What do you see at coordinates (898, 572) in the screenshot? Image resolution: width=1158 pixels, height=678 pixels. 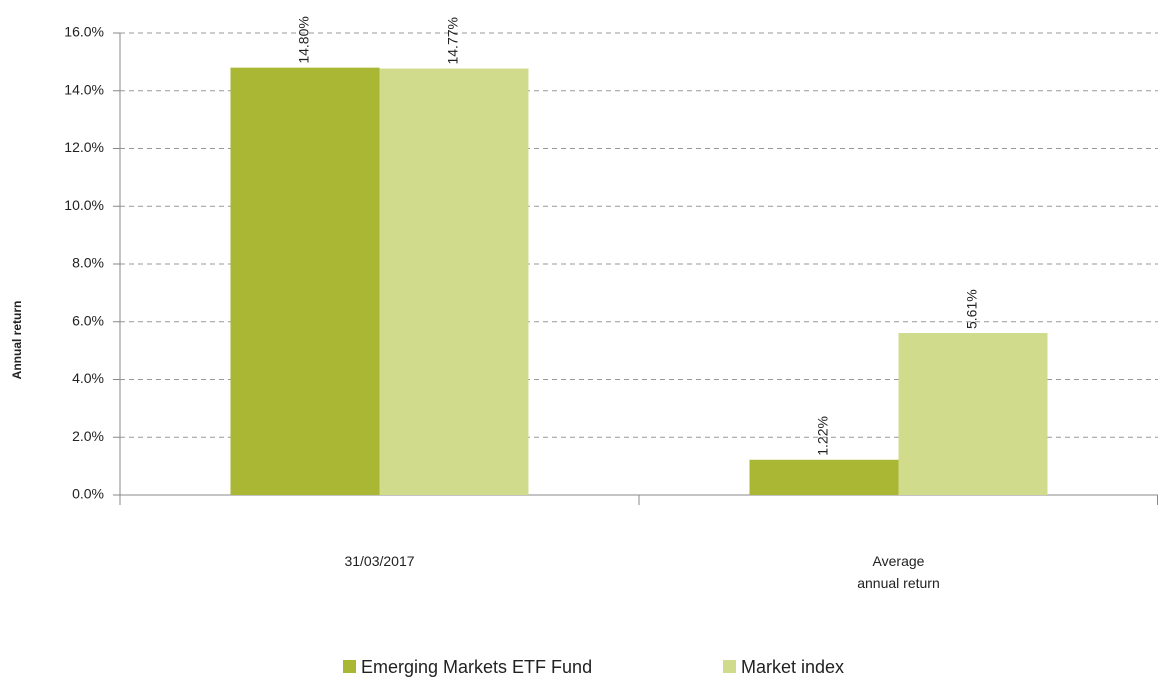 I see `x-tick-label: Average annual return` at bounding box center [898, 572].